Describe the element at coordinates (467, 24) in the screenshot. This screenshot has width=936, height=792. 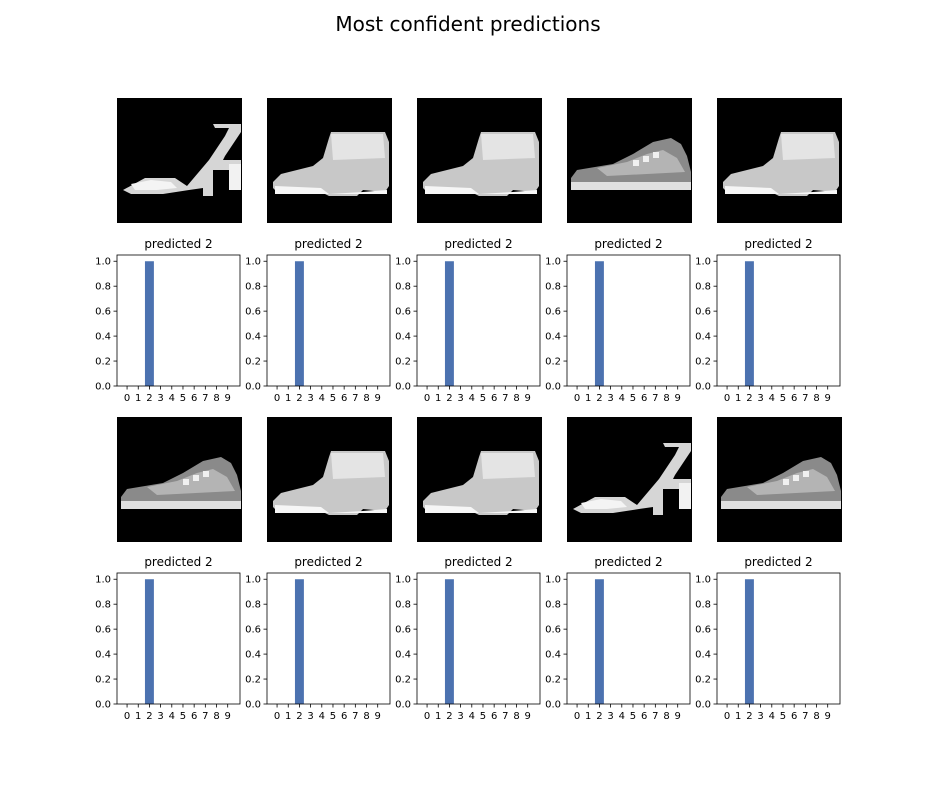
I see `figure-title: Most confident predictions` at that location.